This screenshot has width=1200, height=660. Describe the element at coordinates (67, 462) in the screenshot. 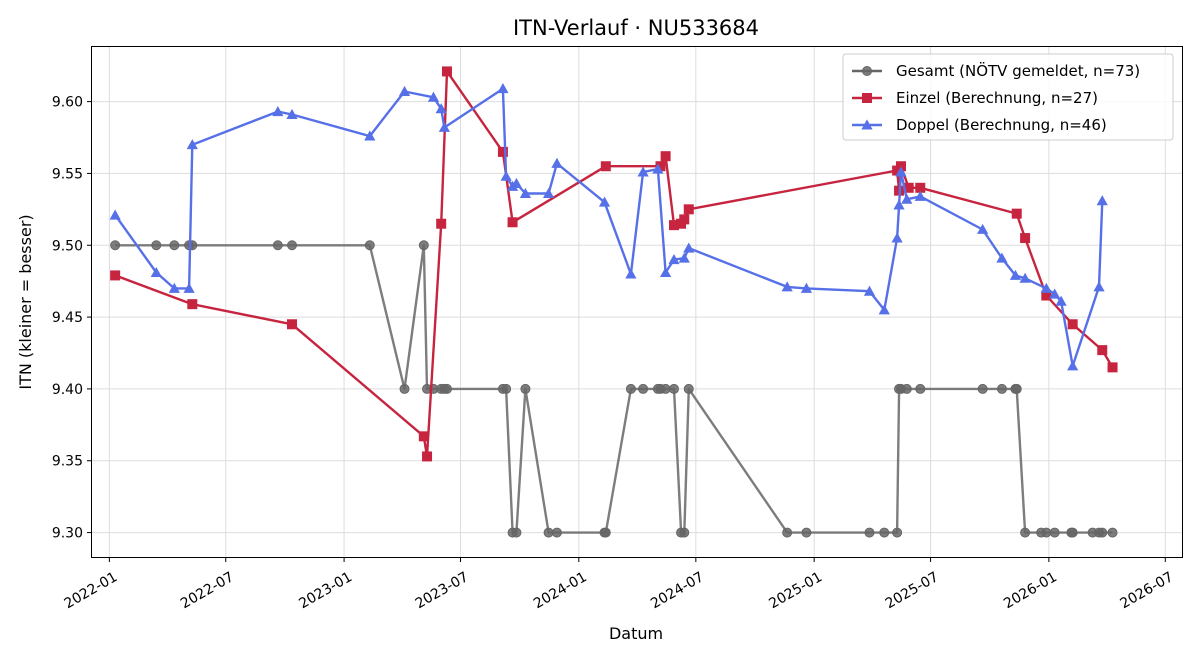

I see `y-tick-label: 9.35` at that location.